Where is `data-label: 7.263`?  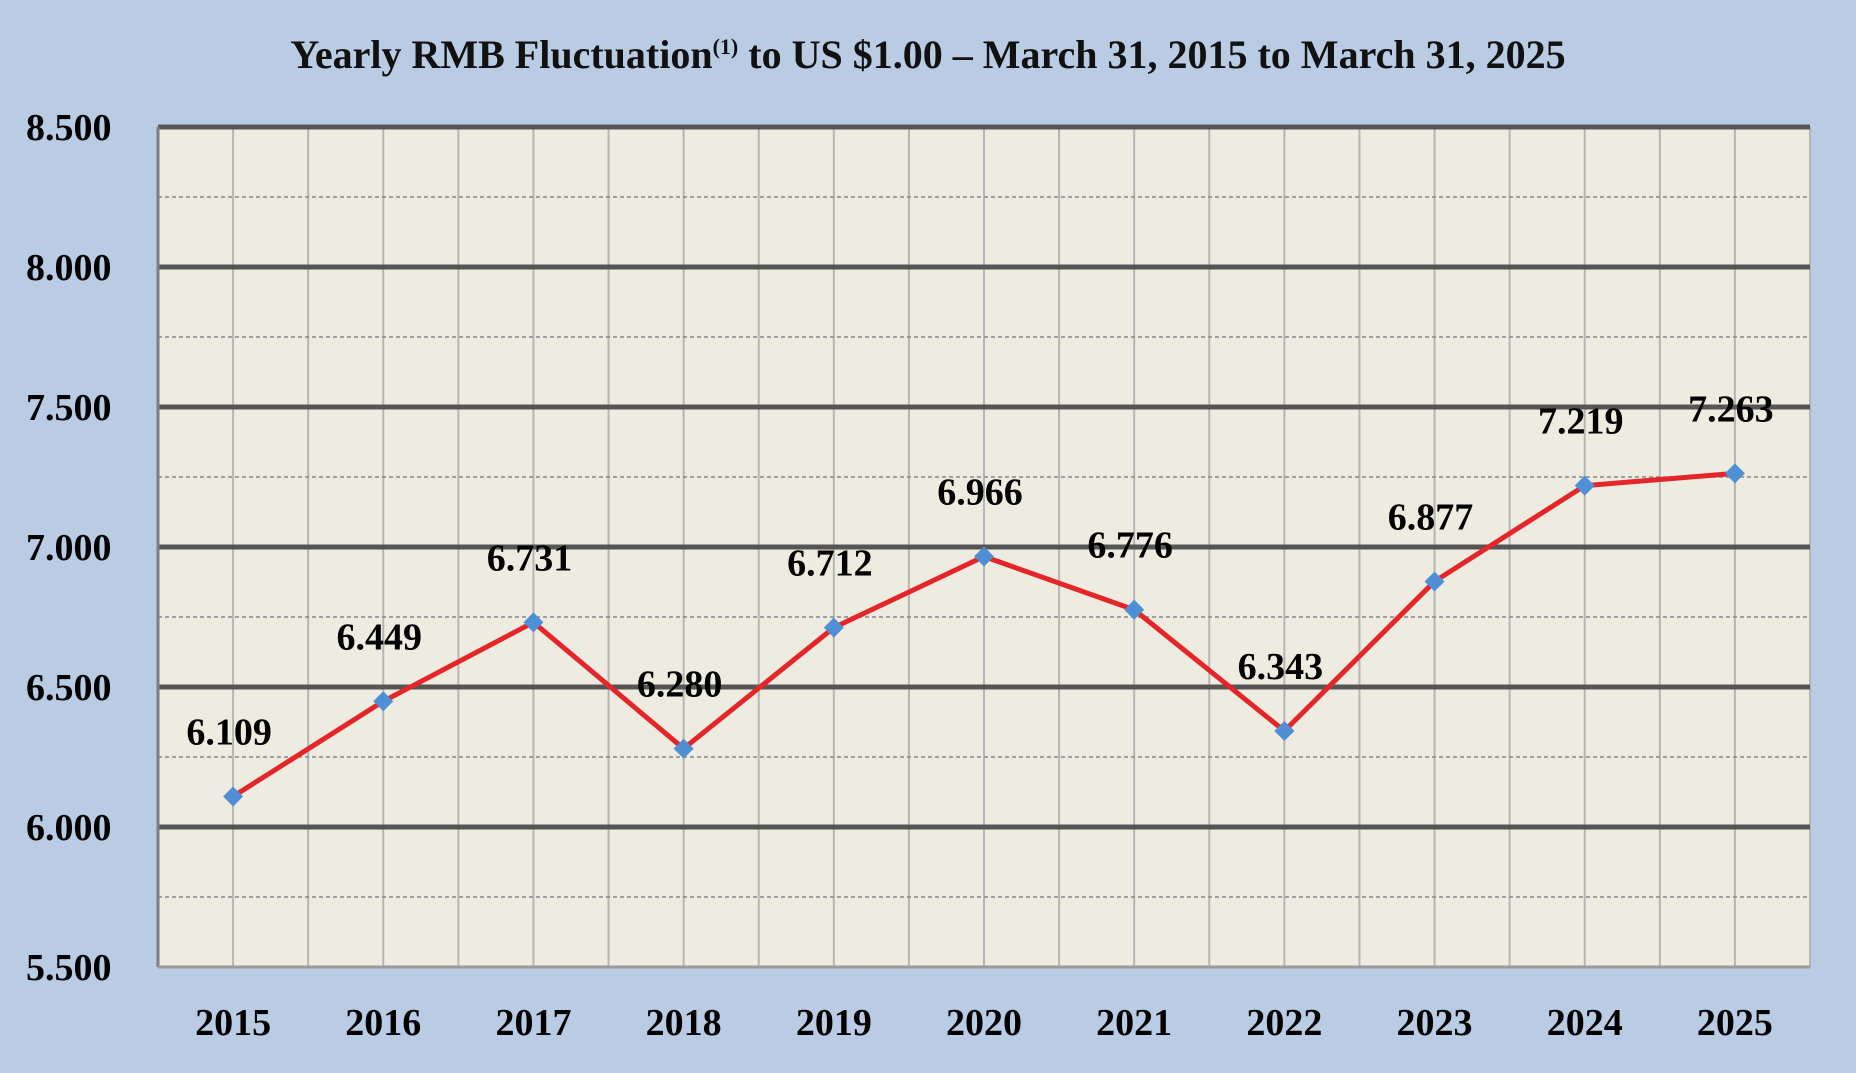
data-label: 7.263 is located at coordinates (1731, 409).